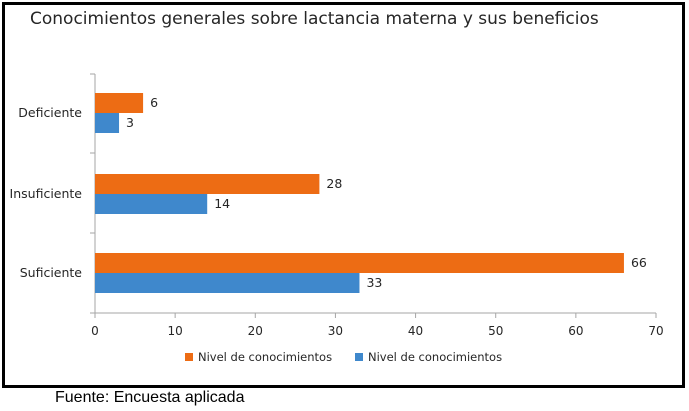 This screenshot has width=689, height=411. I want to click on x-tick-label: 30, so click(335, 331).